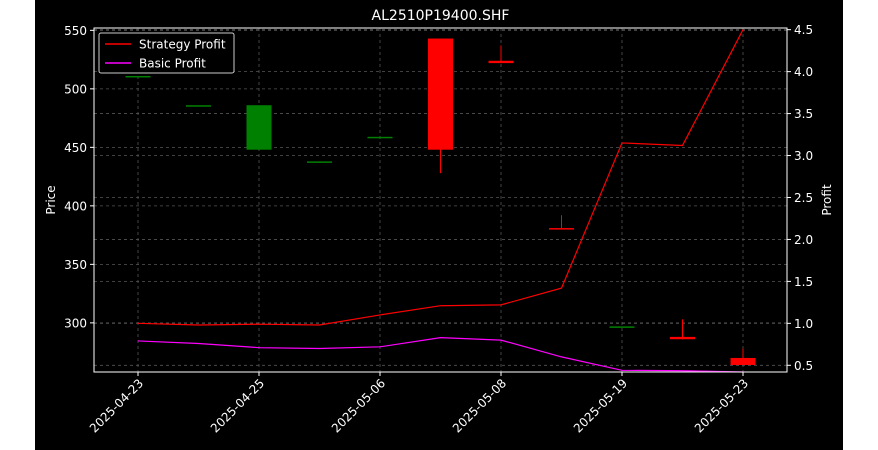 The image size is (878, 450). I want to click on legend-label: Basic Profit, so click(172, 64).